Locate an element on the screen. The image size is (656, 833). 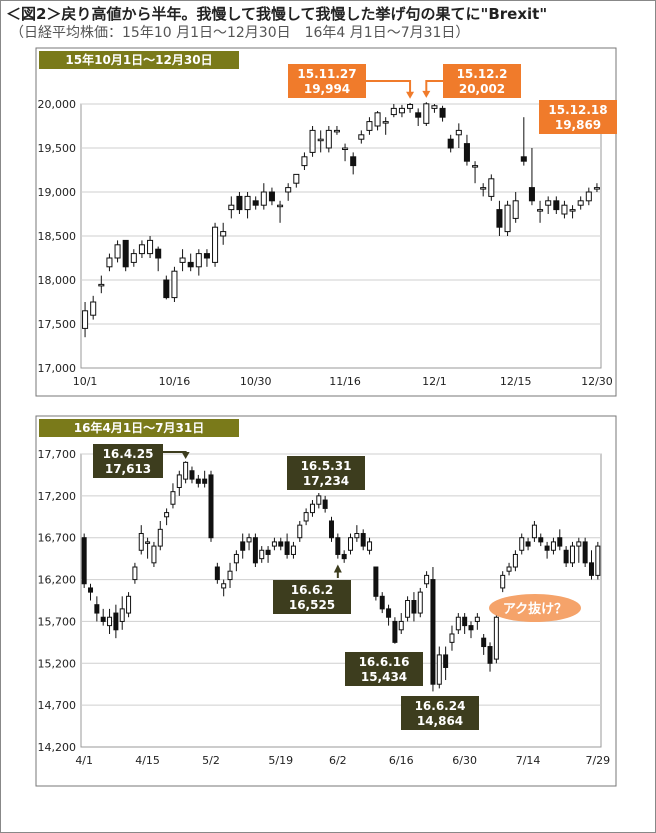
c2-xtick-label: 7/29 is located at coordinates (597, 760).